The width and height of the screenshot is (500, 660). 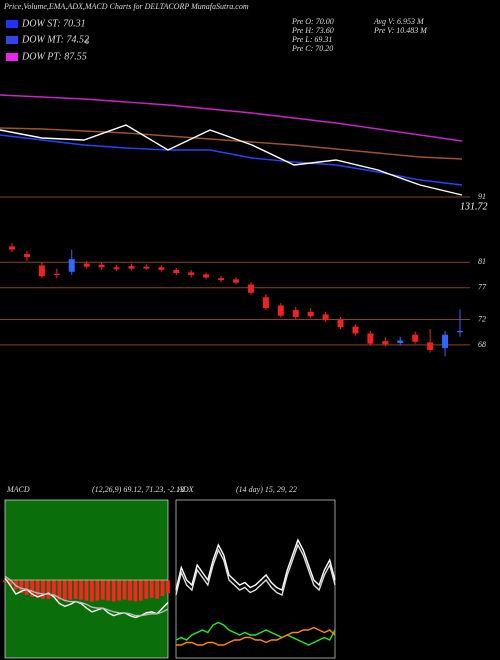 I want to click on info: Pre O: 70.00, so click(x=312, y=21).